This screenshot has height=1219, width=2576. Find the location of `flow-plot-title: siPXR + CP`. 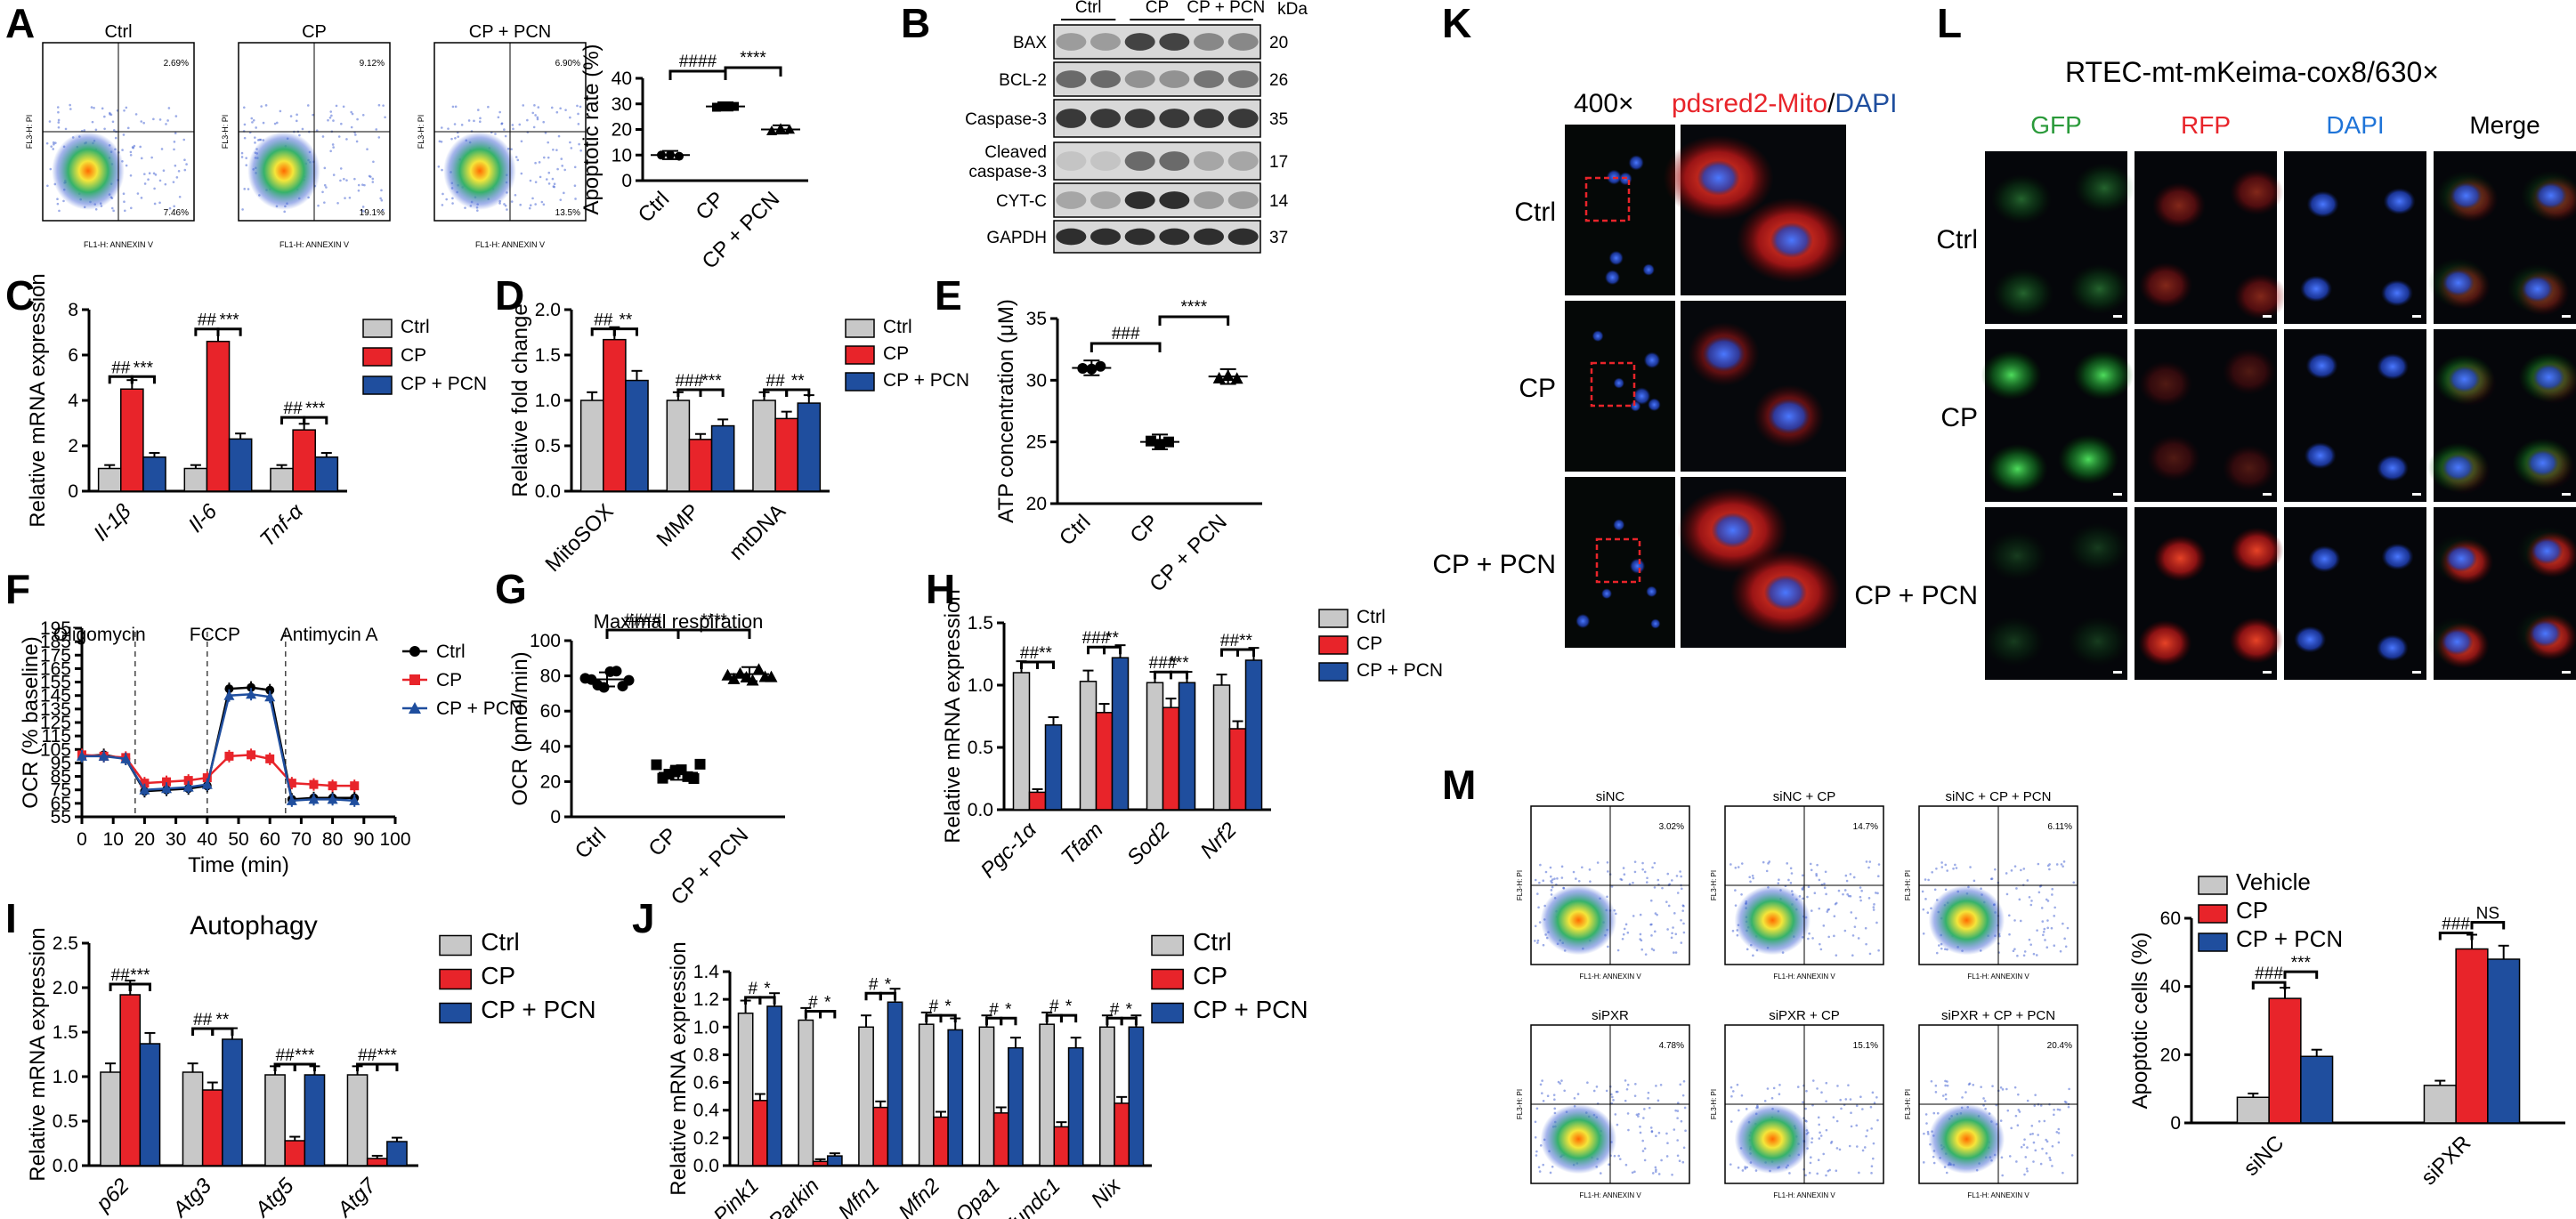

flow-plot-title: siPXR + CP is located at coordinates (1805, 1015).